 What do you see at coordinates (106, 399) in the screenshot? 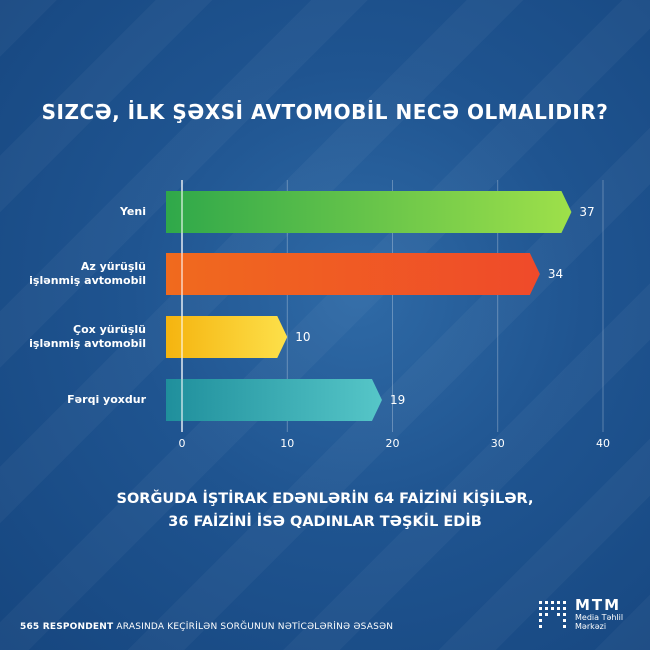
I see `category-label-line: Fərqi yoxdur` at bounding box center [106, 399].